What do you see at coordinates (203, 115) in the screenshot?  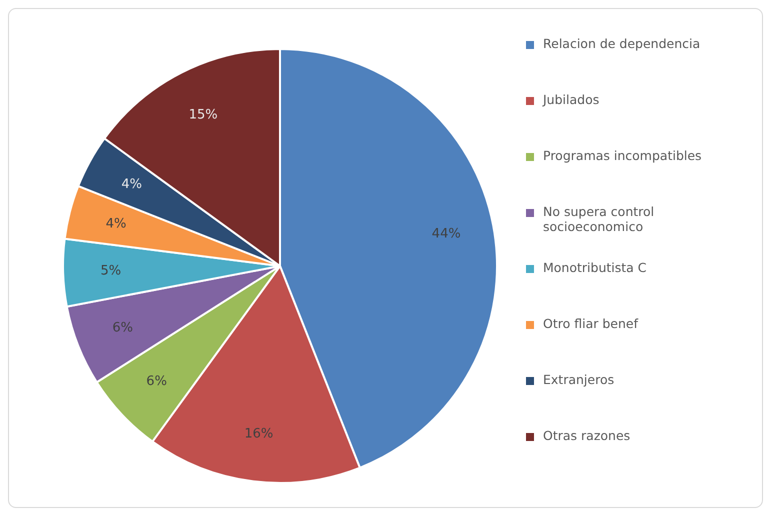 I see `data-label: 15%` at bounding box center [203, 115].